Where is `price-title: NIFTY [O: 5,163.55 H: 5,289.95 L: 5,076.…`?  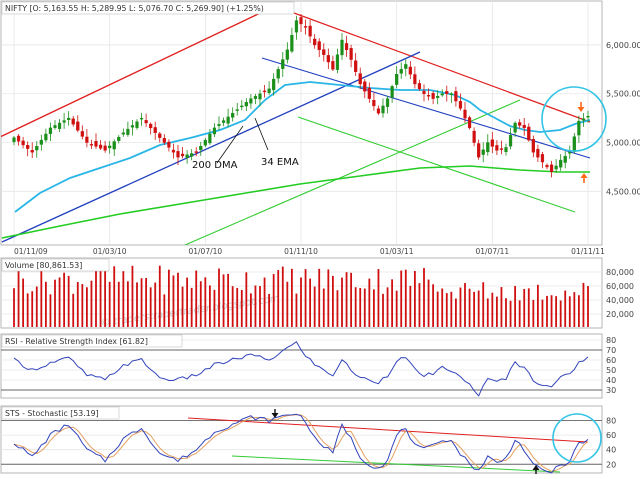 price-title: NIFTY [O: 5,163.55 H: 5,289.95 L: 5,076.… is located at coordinates (134, 8).